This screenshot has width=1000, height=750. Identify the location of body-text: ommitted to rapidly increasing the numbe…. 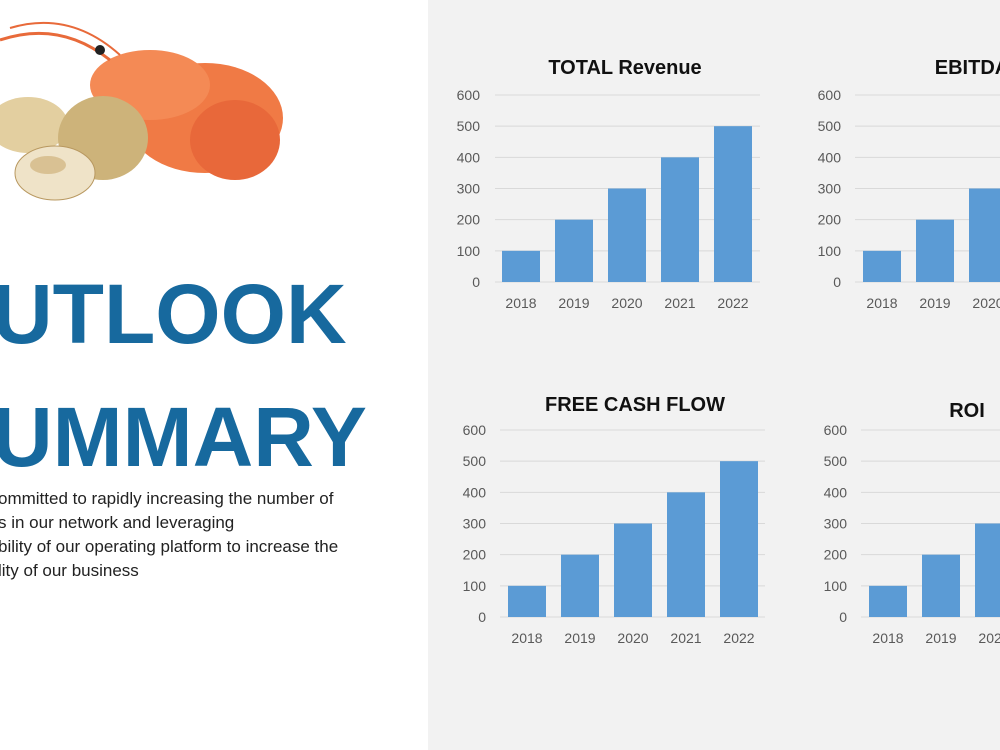
(167, 498).